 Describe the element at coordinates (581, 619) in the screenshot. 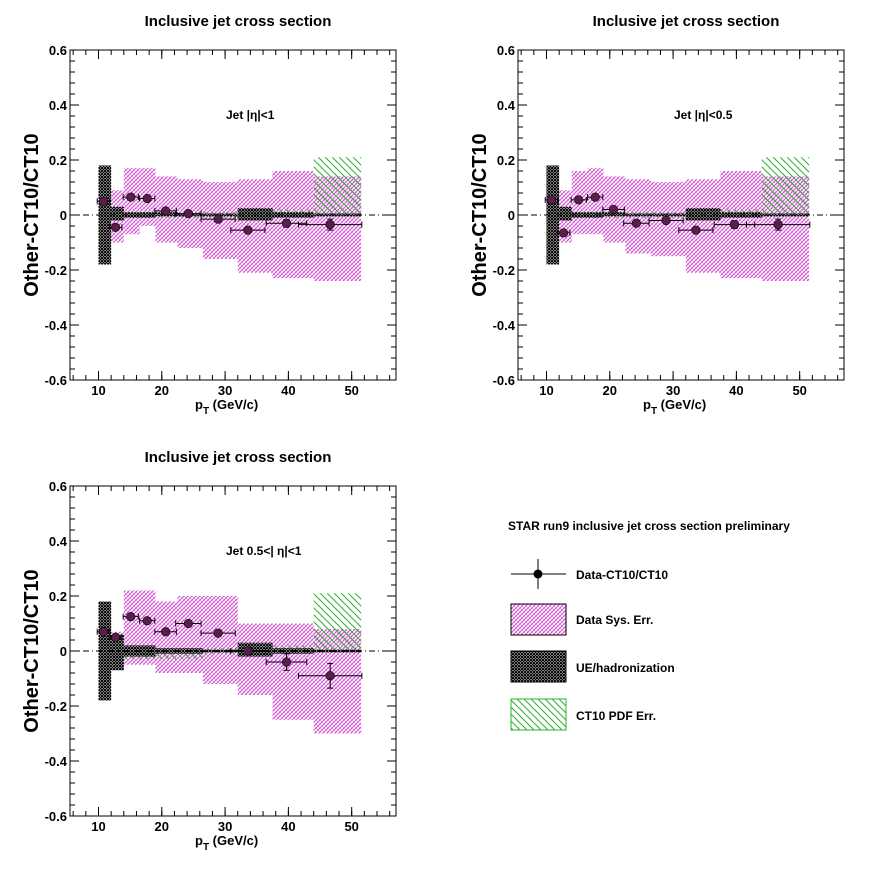

I see `legend-entry-sys: Data Sys. Err.` at that location.